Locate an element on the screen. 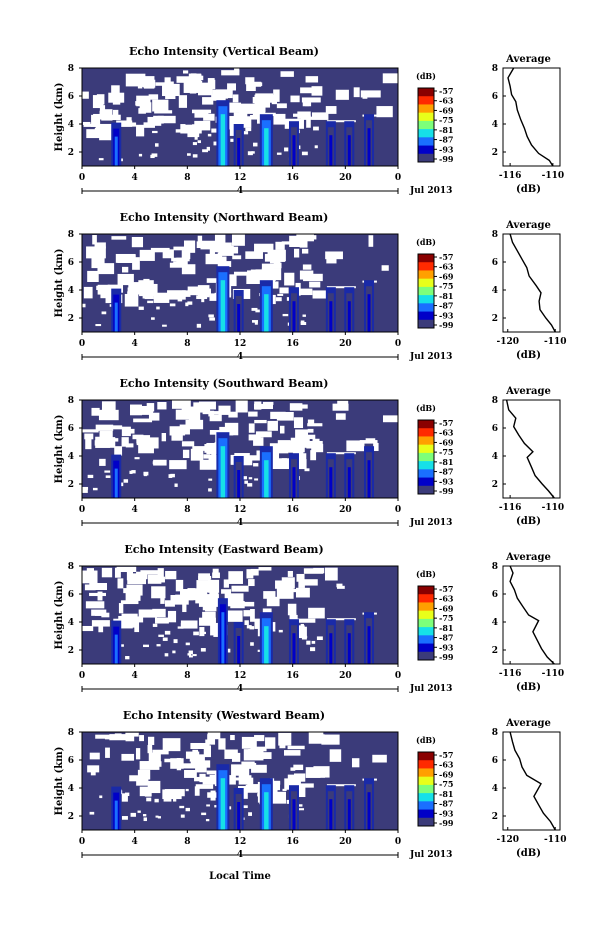  average-y-tick-label: 2 is located at coordinates (495, 153).